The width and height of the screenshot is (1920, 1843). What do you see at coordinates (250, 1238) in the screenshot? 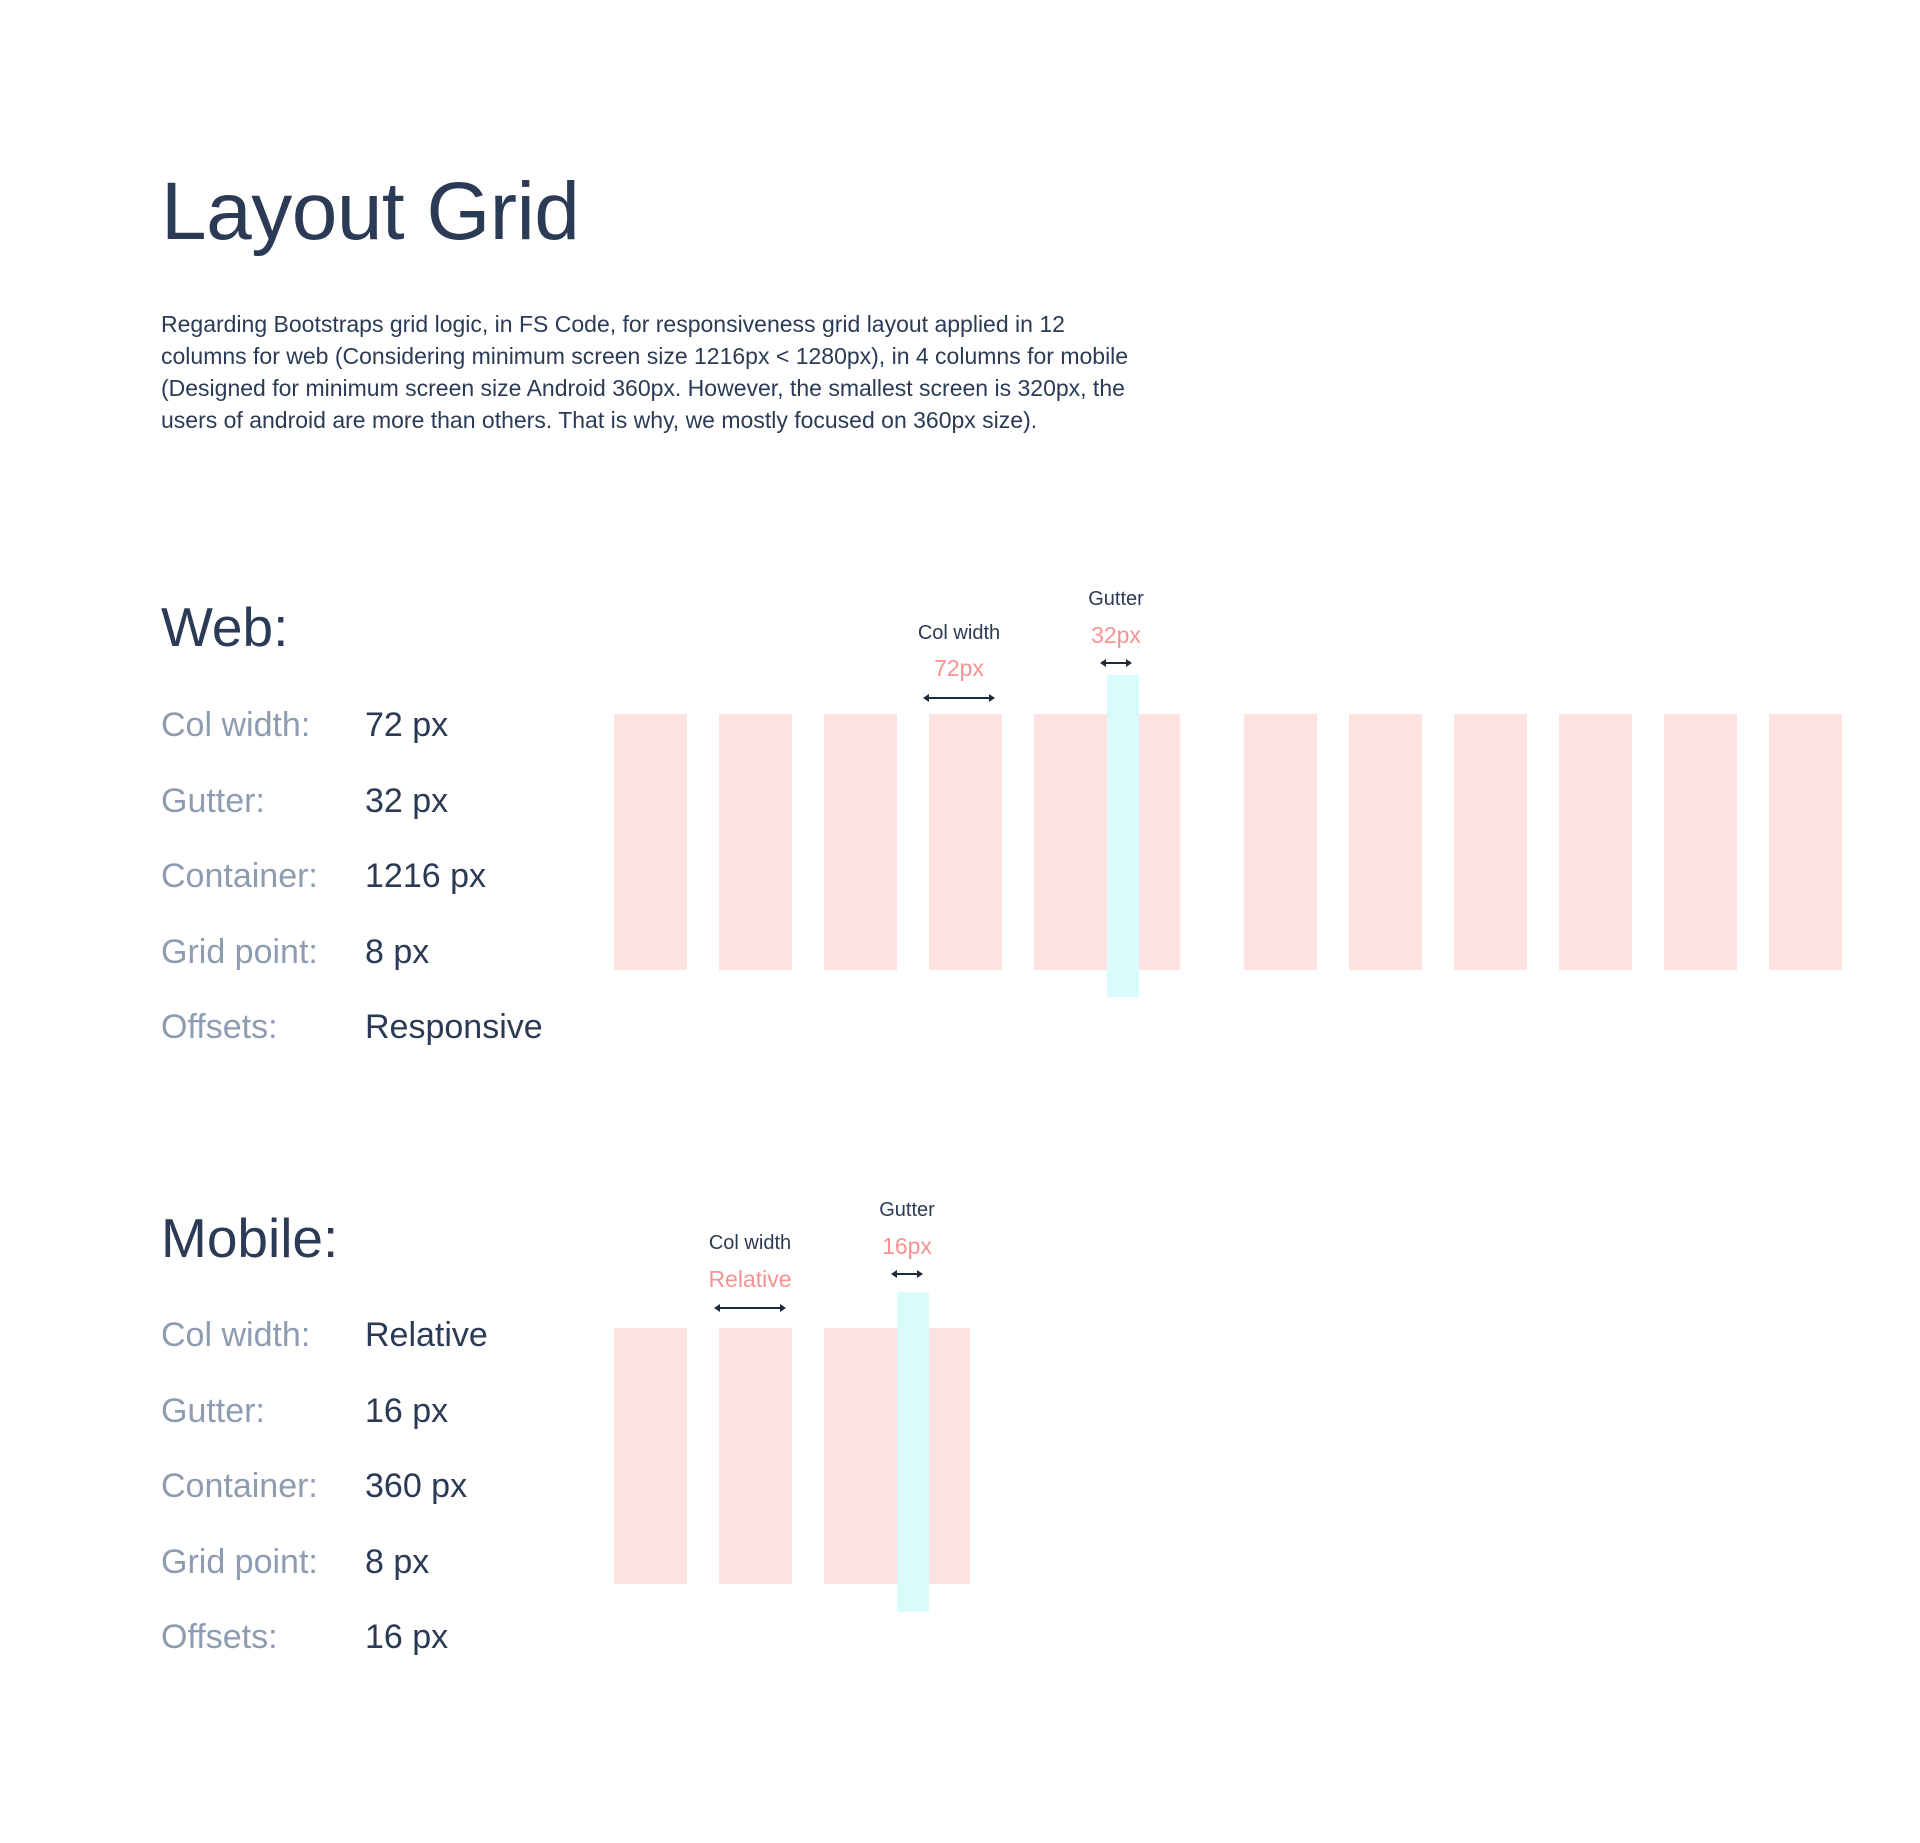
I see `mobile-heading: Mobile:` at bounding box center [250, 1238].